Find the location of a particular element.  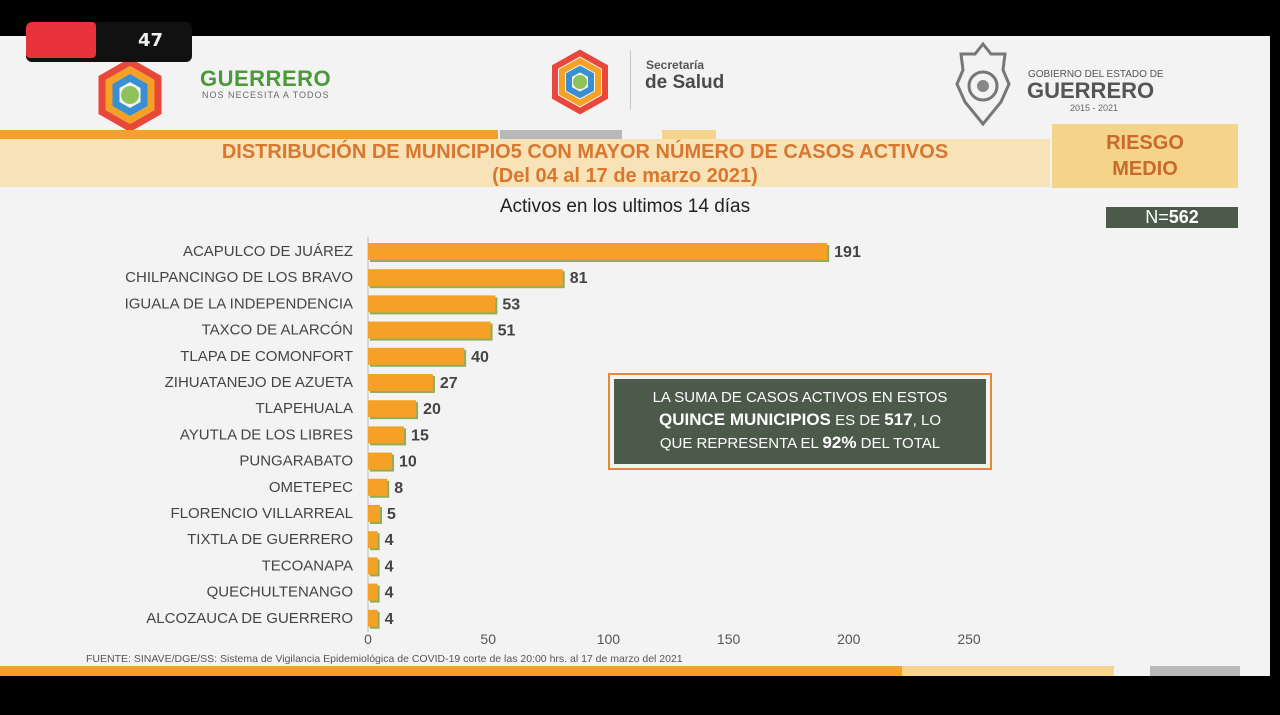

note-emph-municipios: QUINCE MUNICIPIOS is located at coordinates (745, 419).